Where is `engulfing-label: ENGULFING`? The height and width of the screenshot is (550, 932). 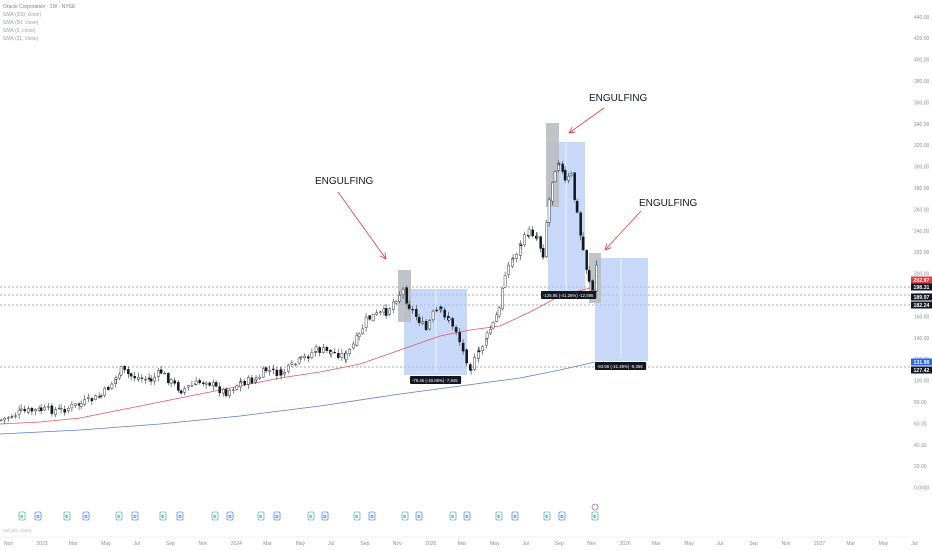 engulfing-label: ENGULFING is located at coordinates (344, 181).